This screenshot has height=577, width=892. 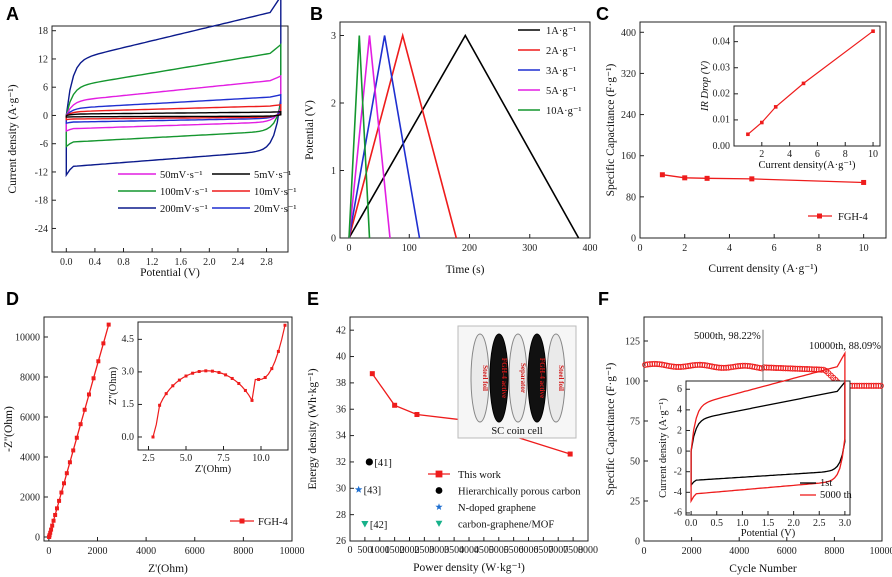 I want to click on x-tick-label: 7.5, so click(x=223, y=458).